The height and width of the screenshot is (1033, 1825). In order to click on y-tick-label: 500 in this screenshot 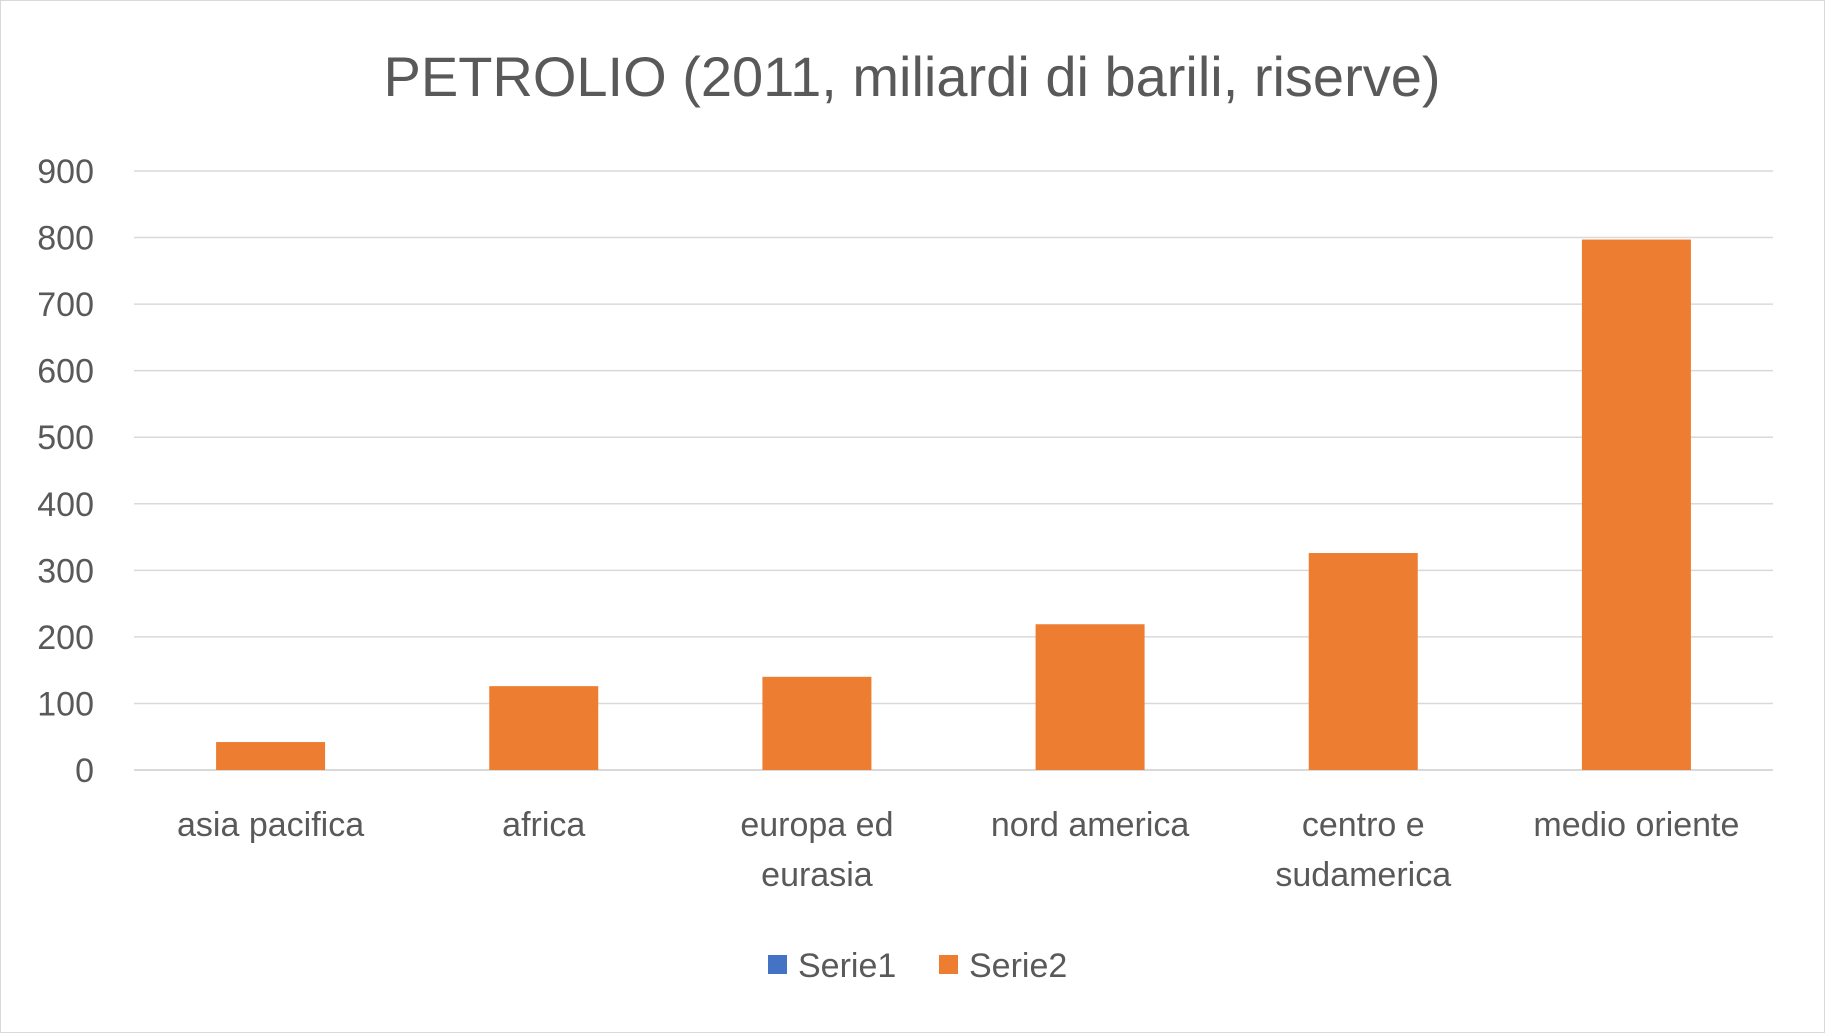, I will do `click(65, 438)`.